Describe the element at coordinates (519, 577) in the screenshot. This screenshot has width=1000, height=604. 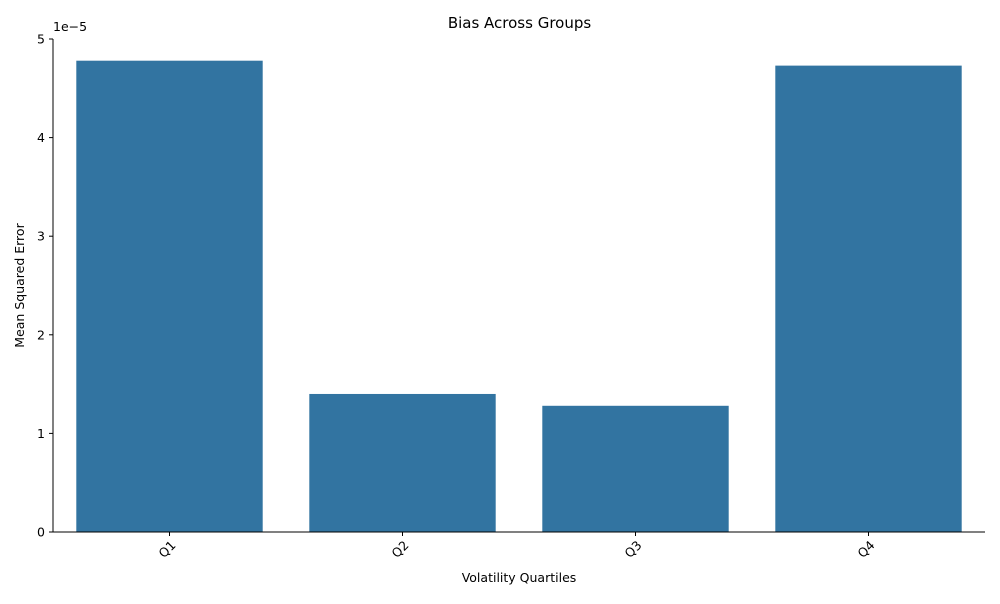
I see `x-axis-label: Volatility Quartiles` at that location.